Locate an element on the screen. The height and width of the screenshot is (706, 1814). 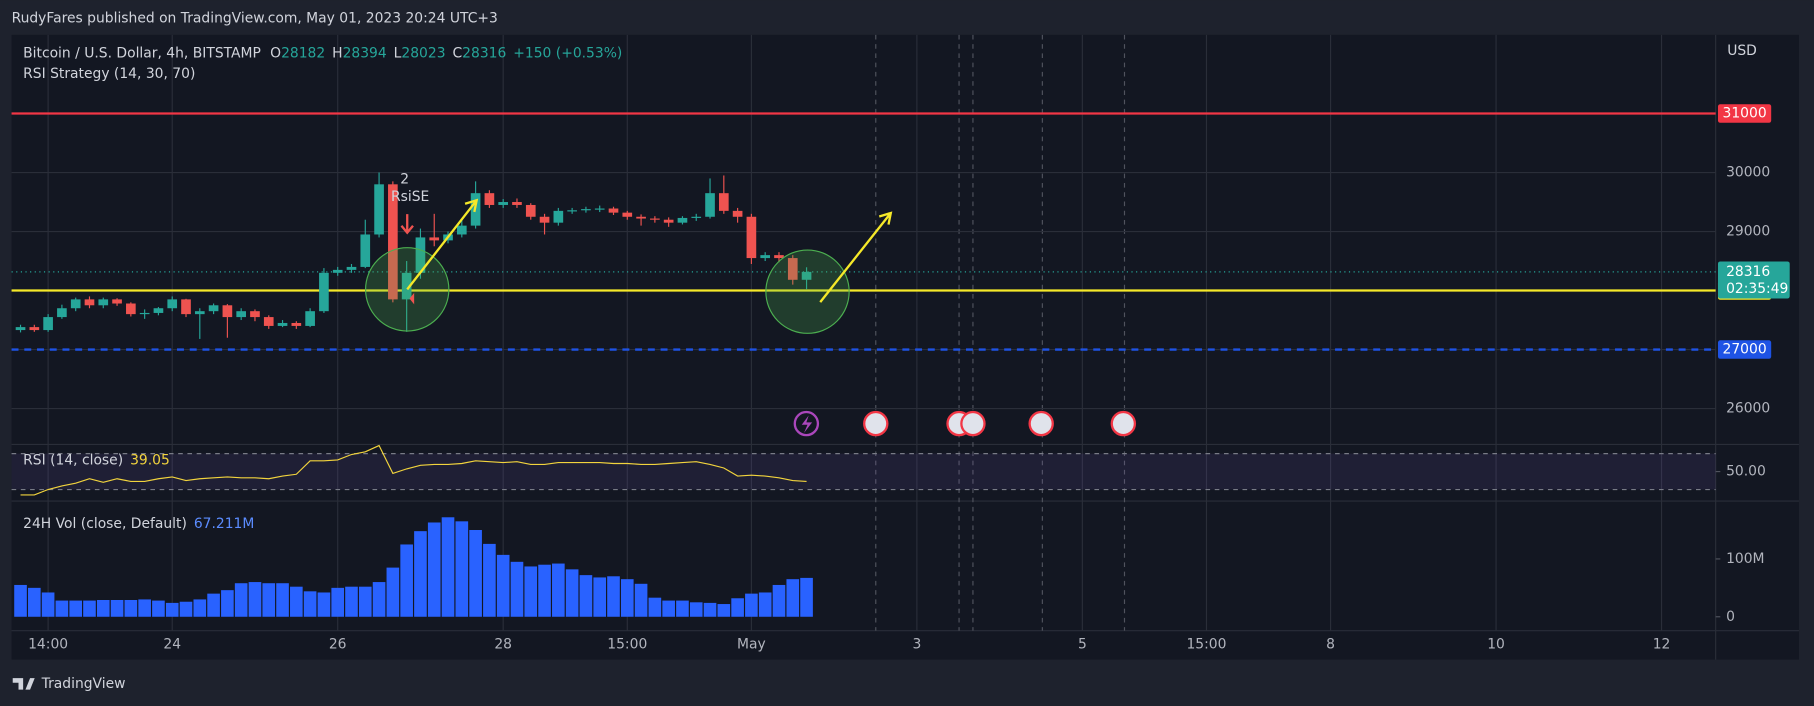
logo is located at coordinates (23, 684).